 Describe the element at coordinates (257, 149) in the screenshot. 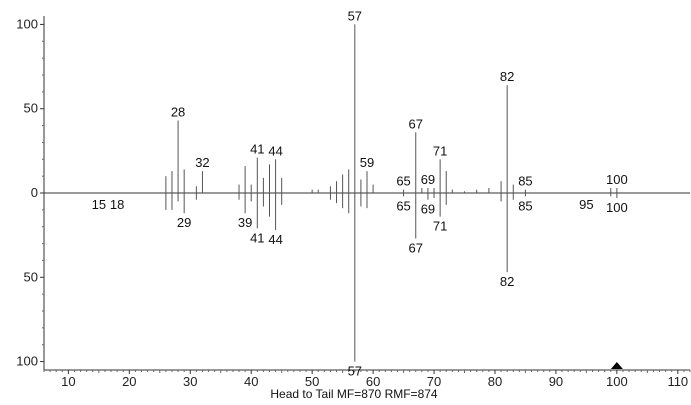

I see `head-peak-label-41: 41` at that location.